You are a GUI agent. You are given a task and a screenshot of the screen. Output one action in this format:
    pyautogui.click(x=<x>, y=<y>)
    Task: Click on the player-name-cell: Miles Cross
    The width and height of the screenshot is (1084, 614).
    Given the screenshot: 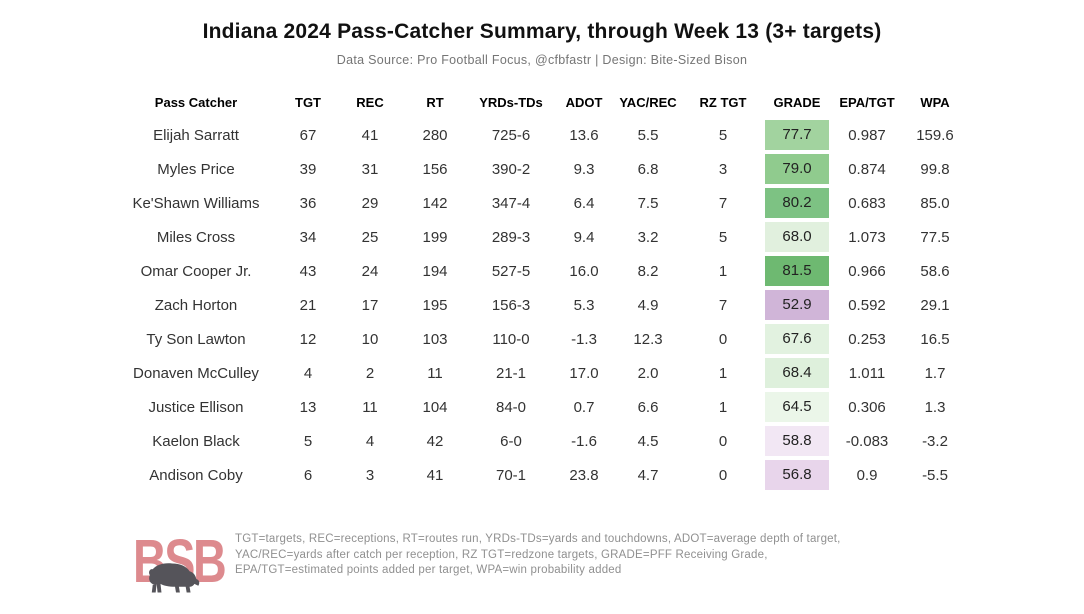 What is the action you would take?
    pyautogui.click(x=196, y=237)
    